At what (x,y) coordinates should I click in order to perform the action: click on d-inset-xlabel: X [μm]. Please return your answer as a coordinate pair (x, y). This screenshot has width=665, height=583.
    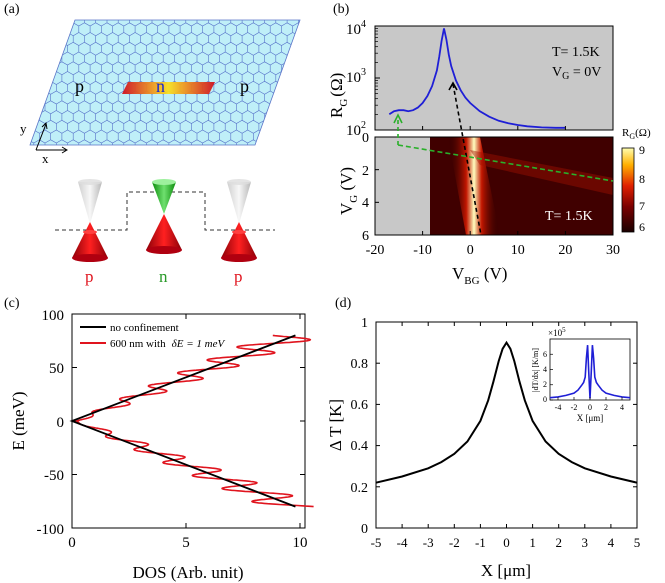
    Looking at the image, I should click on (590, 418).